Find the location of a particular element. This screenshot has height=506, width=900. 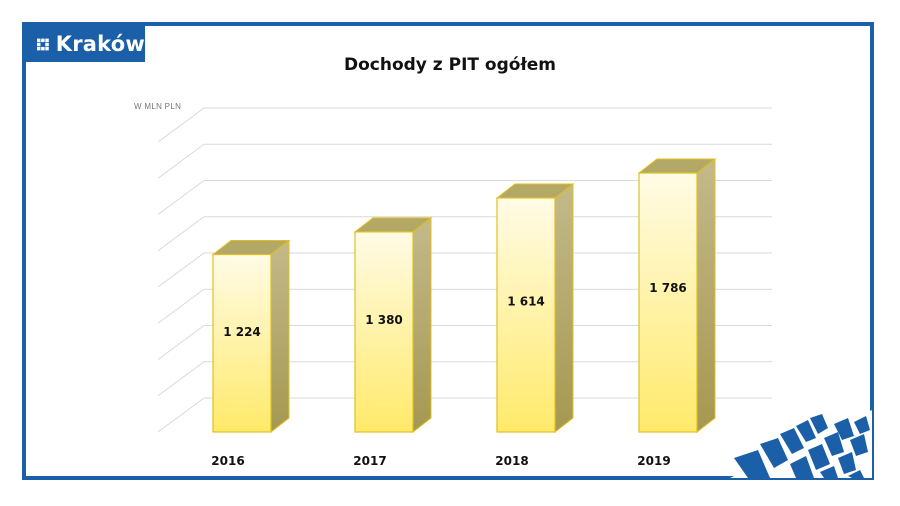

krakow-logo-icon is located at coordinates (43, 44).